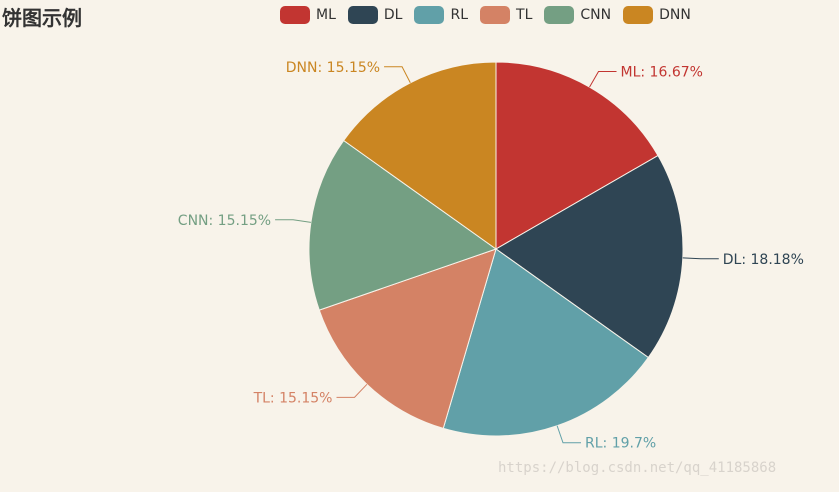  Describe the element at coordinates (700, 258) in the screenshot. I see `label-leader-dl` at that location.